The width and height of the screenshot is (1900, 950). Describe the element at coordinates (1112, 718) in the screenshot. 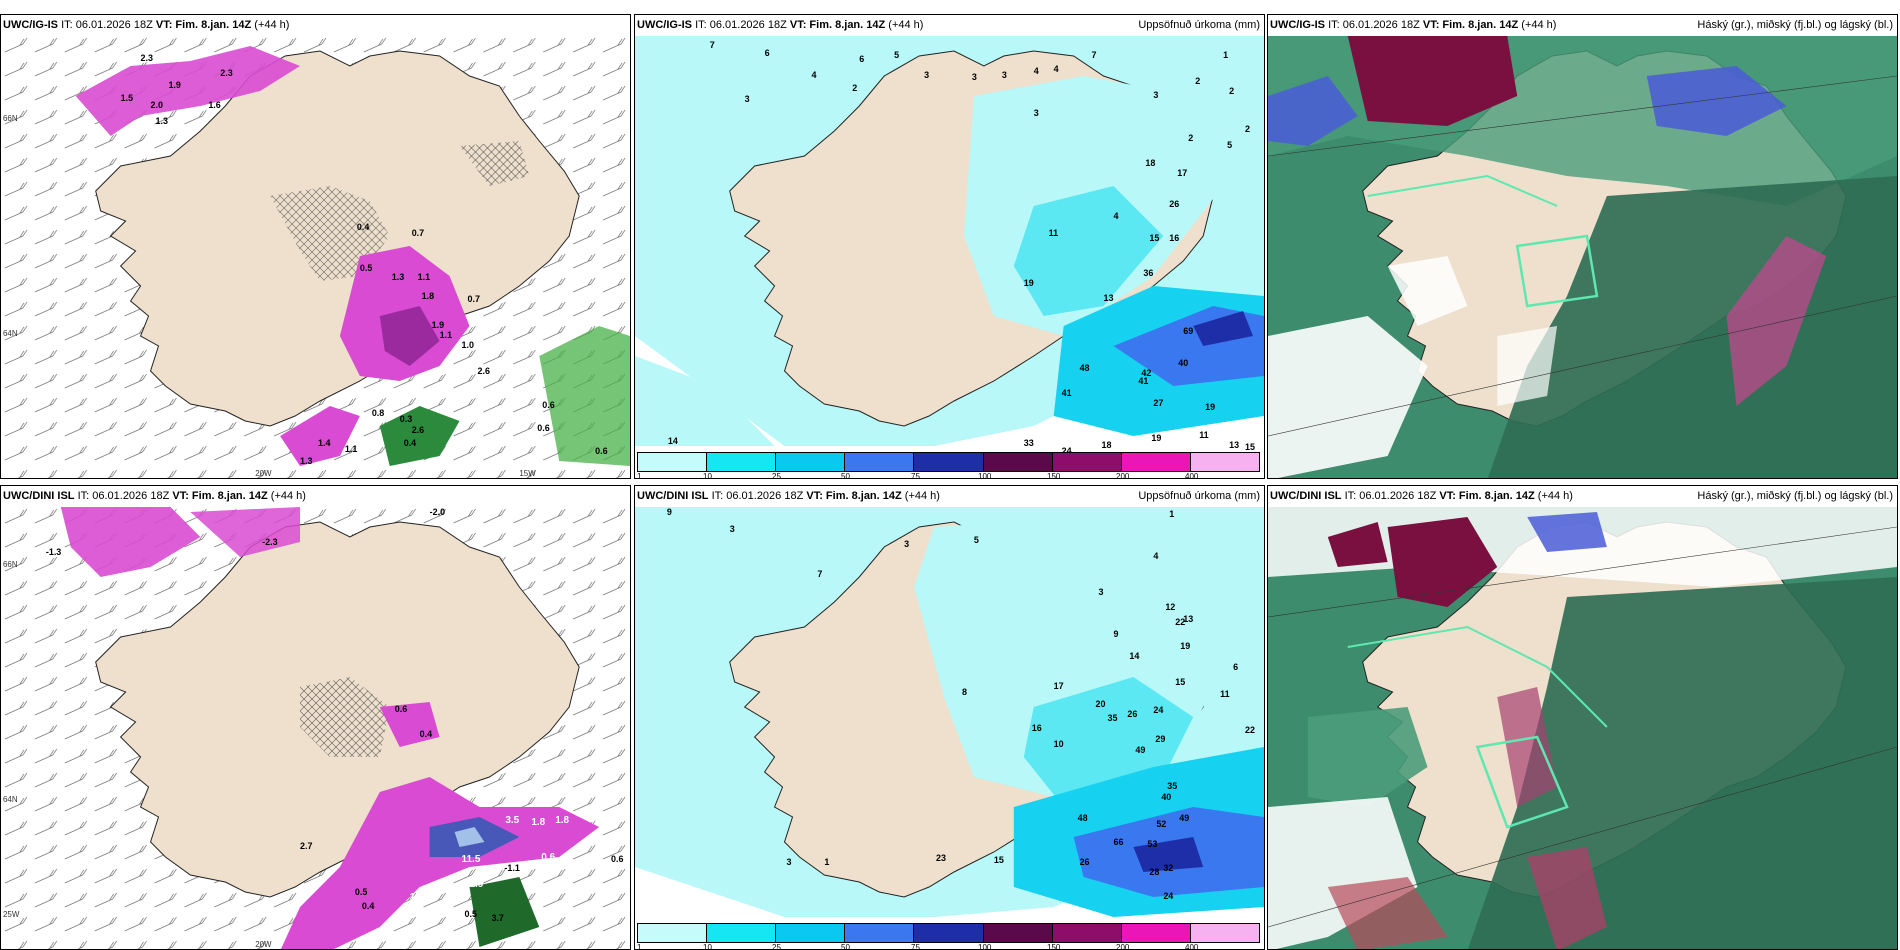

I see `precip-label: 35` at that location.